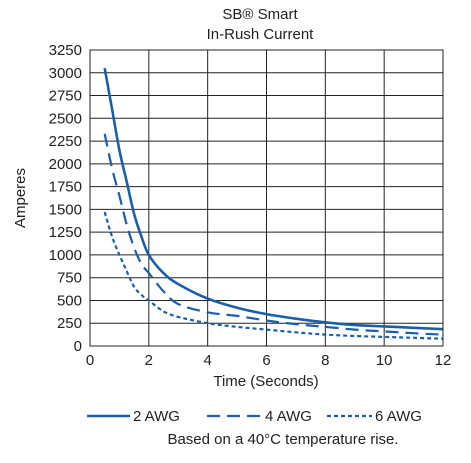  I want to click on chart-title-line1: SB® Smart, so click(260, 14).